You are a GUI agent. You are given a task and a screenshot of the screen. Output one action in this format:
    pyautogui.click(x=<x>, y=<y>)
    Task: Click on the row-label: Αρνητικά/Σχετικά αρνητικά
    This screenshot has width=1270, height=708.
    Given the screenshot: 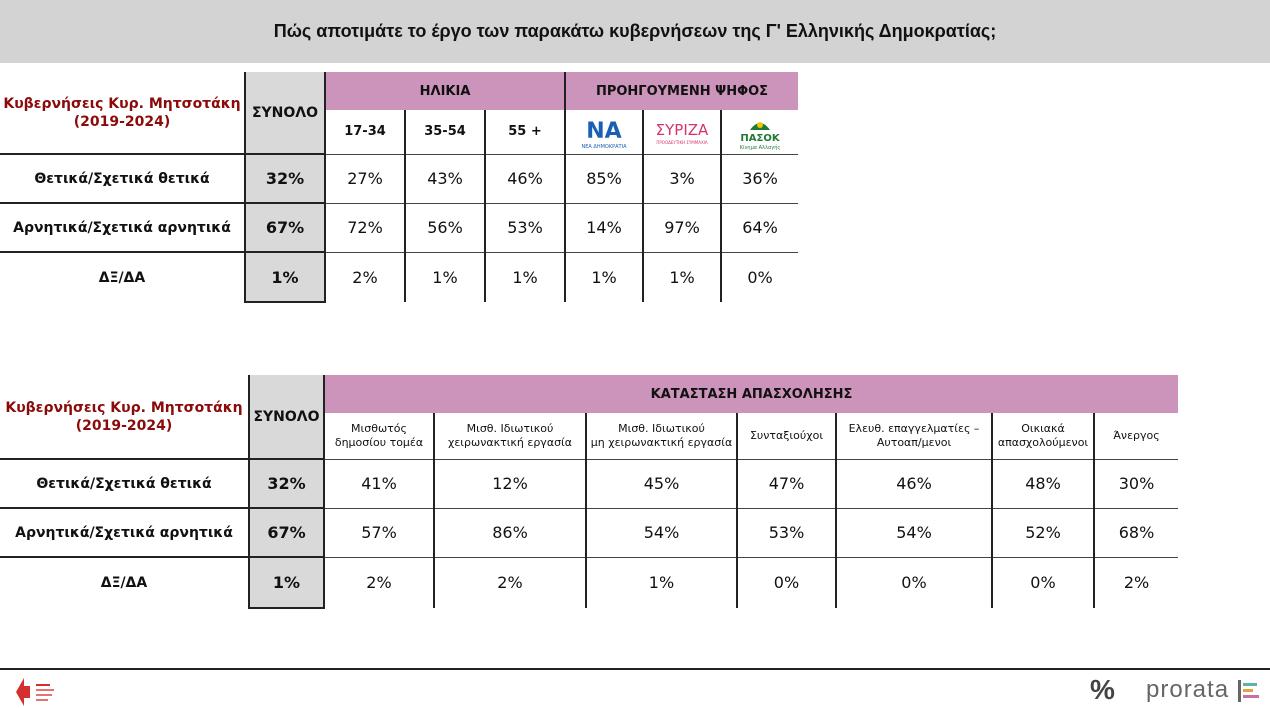 What is the action you would take?
    pyautogui.click(x=124, y=532)
    